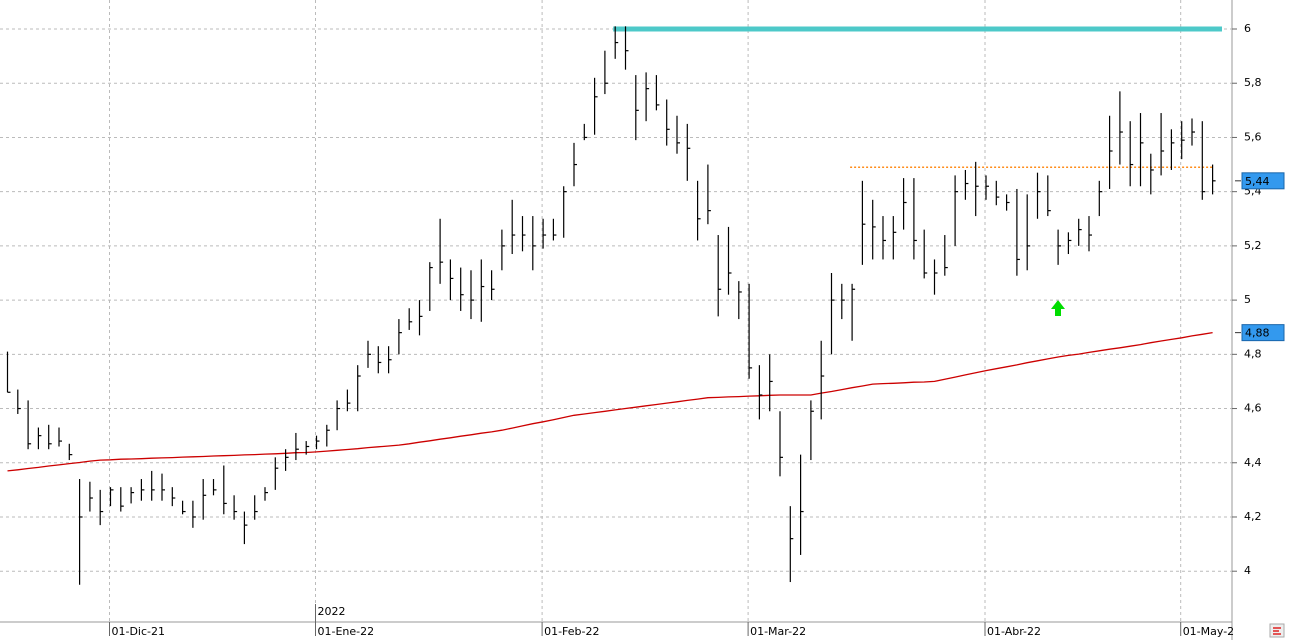 The width and height of the screenshot is (1295, 640). Describe the element at coordinates (1208, 631) in the screenshot. I see `x-tick-label: 01-May-2` at that location.